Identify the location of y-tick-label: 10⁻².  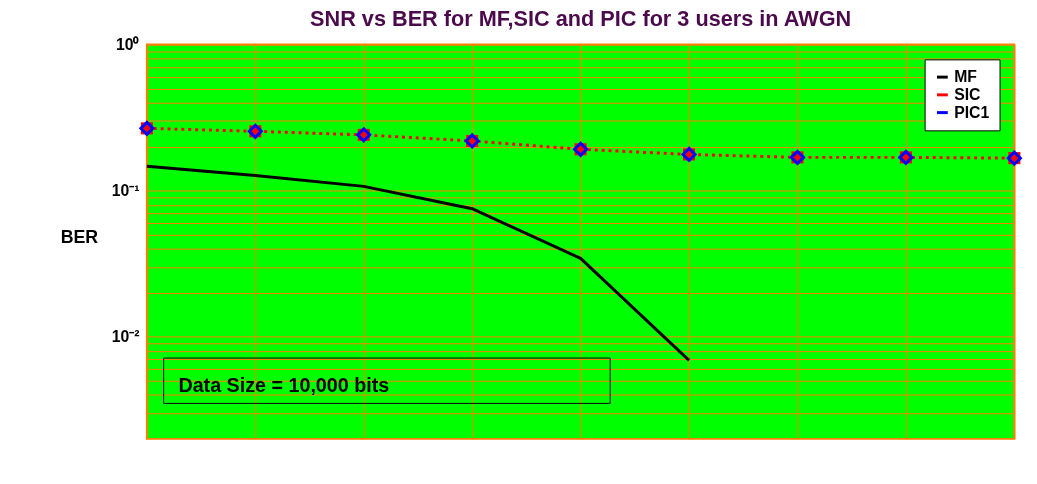
(125, 337).